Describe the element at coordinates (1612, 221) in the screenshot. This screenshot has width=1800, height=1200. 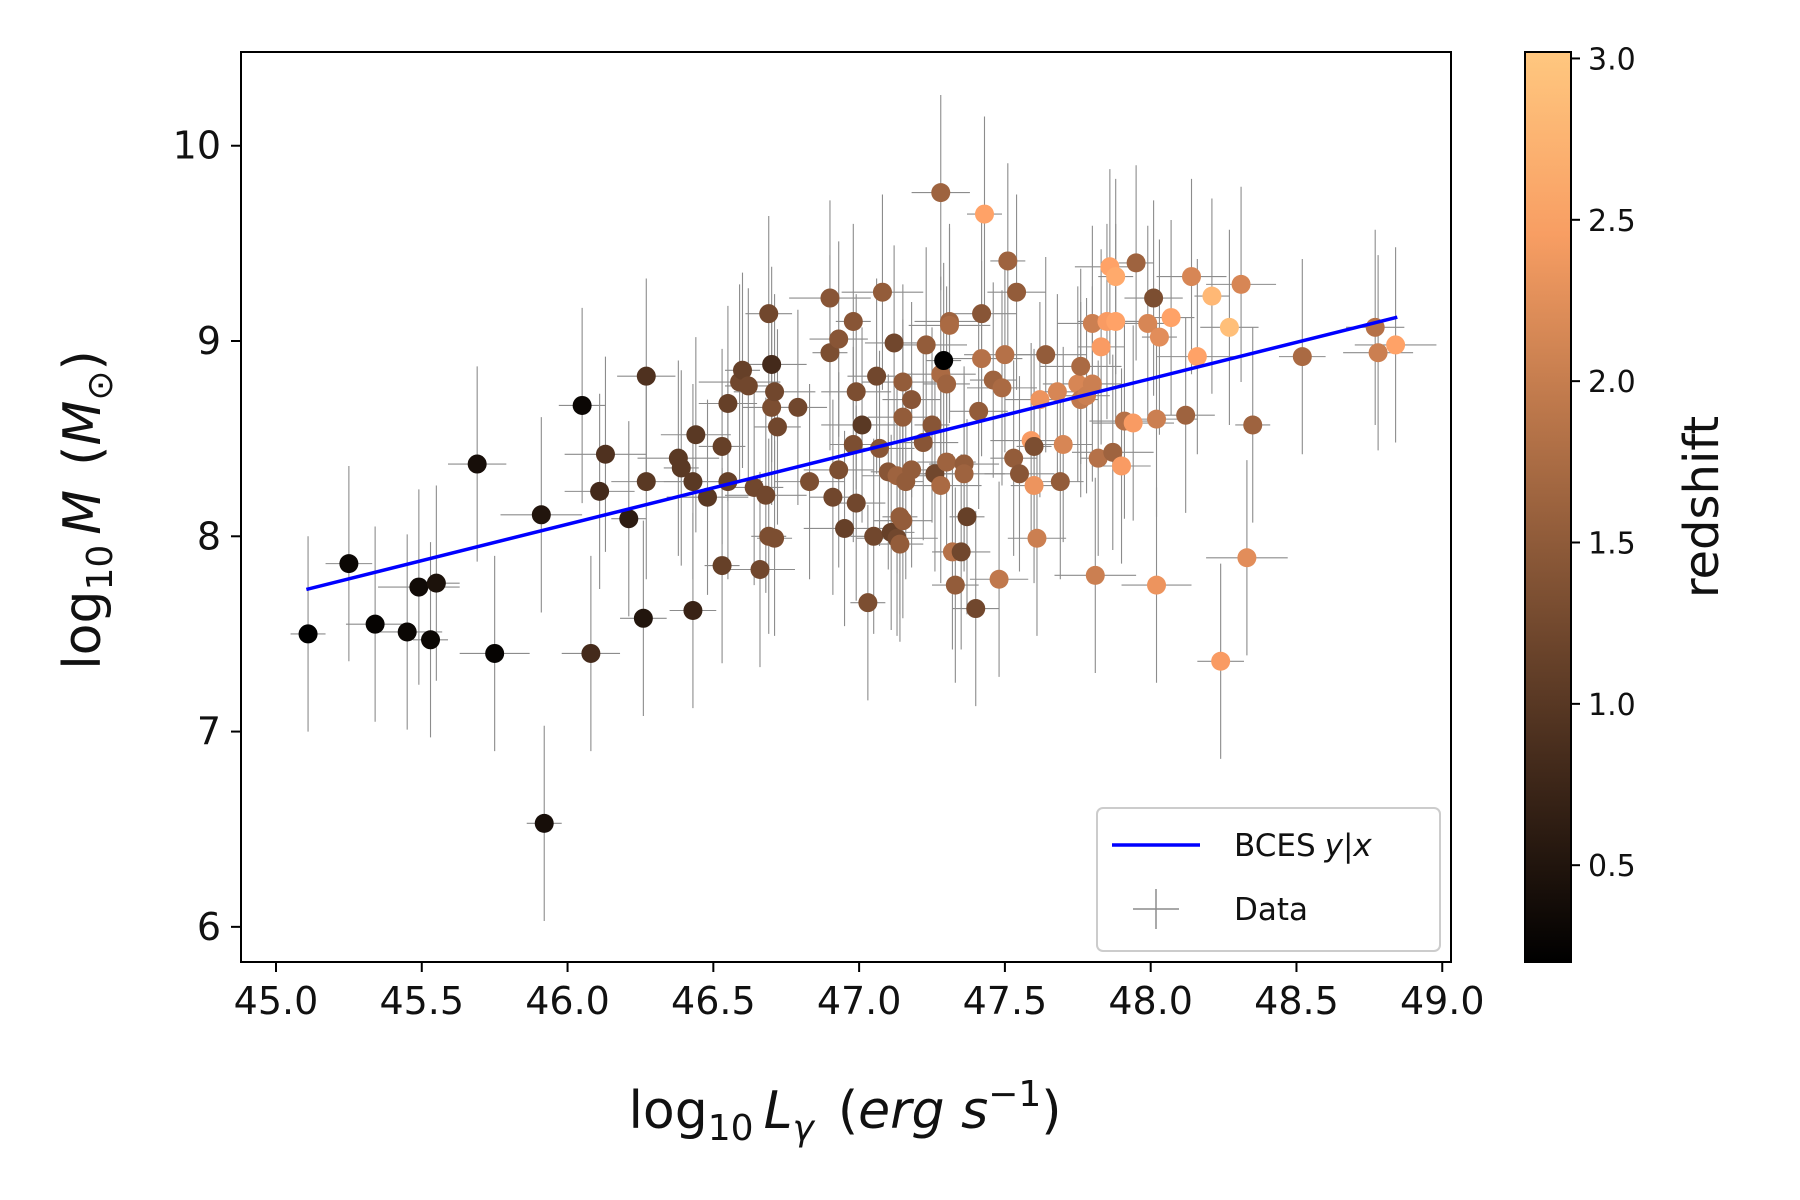
I see `colorbar-tick-label: 2.5` at that location.